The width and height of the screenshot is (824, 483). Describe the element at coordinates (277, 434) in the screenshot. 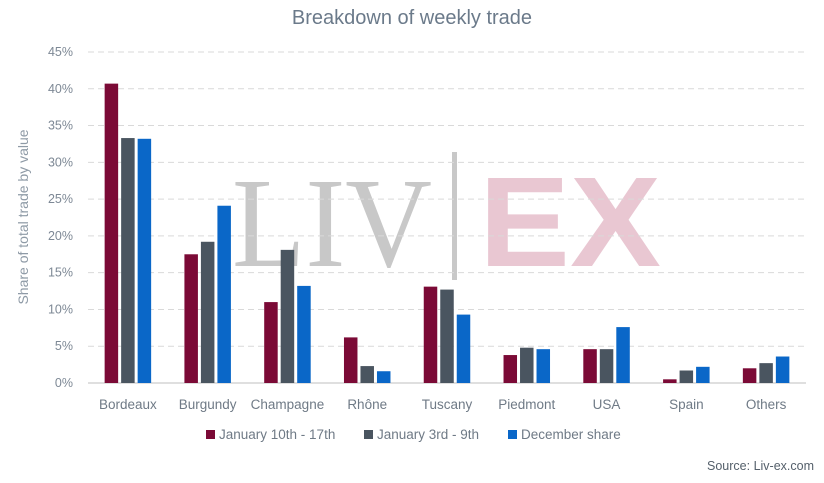

I see `legend-label: January 10th - 17th` at that location.